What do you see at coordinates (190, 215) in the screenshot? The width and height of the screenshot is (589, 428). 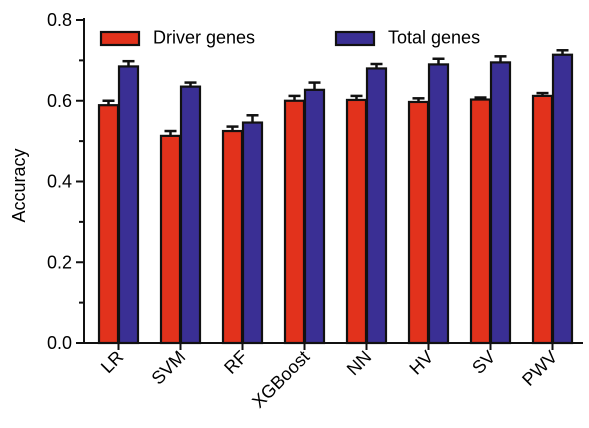 I see `bar-total-genes-svm` at bounding box center [190, 215].